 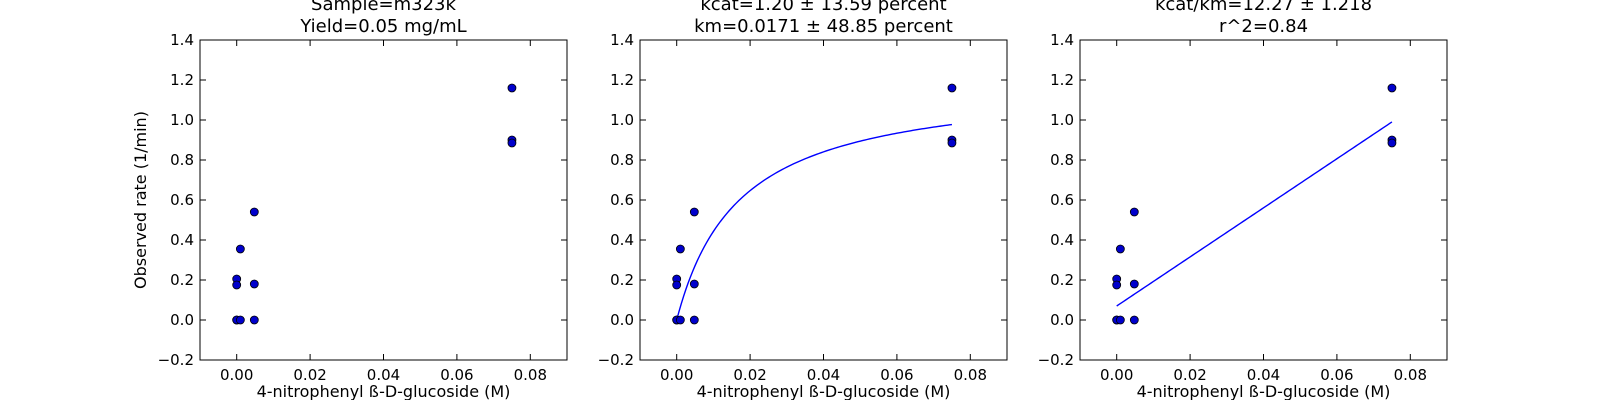 What do you see at coordinates (383, 7) in the screenshot?
I see `chart-title-line-1: Sample=m323k` at bounding box center [383, 7].